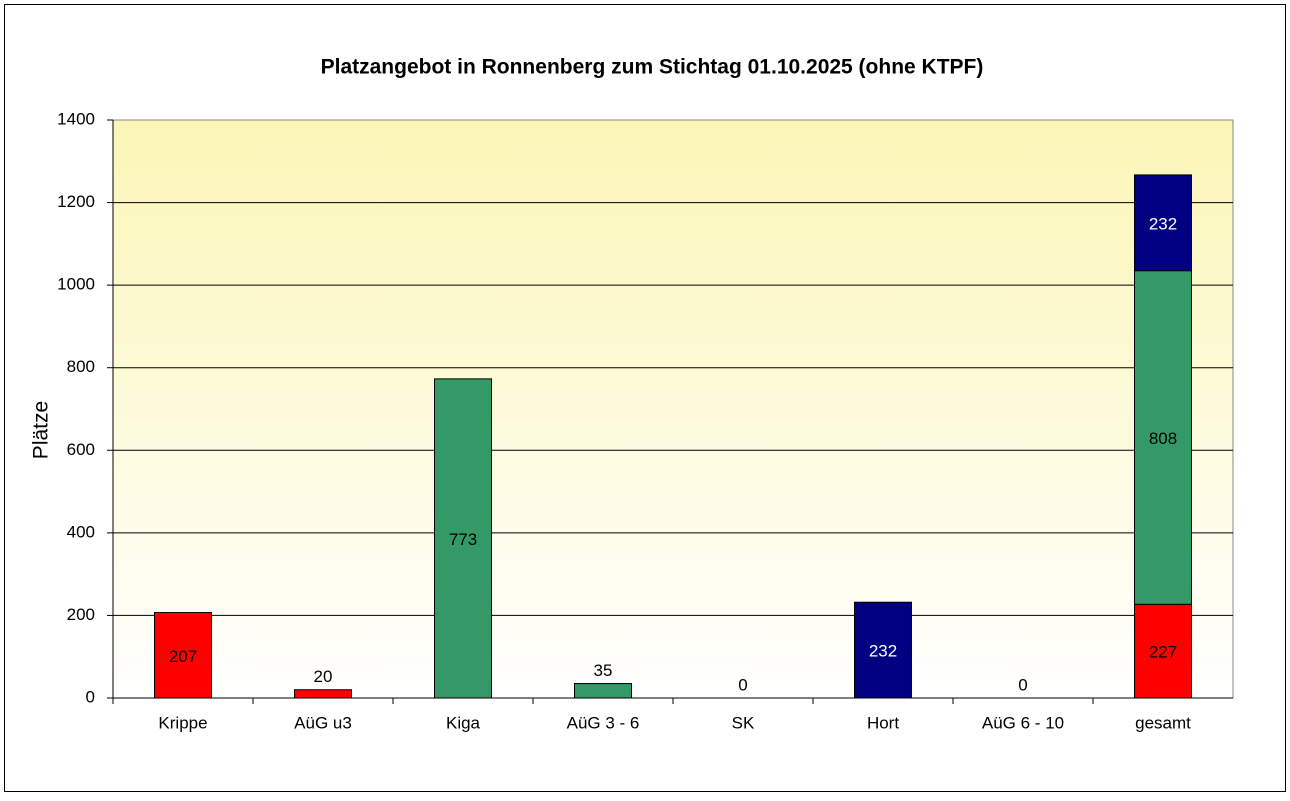 This screenshot has width=1290, height=801. Describe the element at coordinates (76, 284) in the screenshot. I see `y-tick-label: 1000` at that location.